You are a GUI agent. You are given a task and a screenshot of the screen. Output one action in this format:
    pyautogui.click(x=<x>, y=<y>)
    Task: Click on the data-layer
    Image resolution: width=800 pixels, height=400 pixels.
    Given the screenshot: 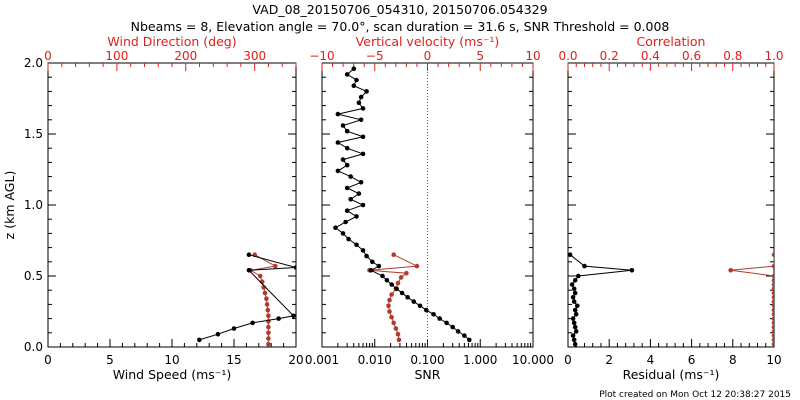 What is the action you would take?
    pyautogui.click(x=402, y=204)
    